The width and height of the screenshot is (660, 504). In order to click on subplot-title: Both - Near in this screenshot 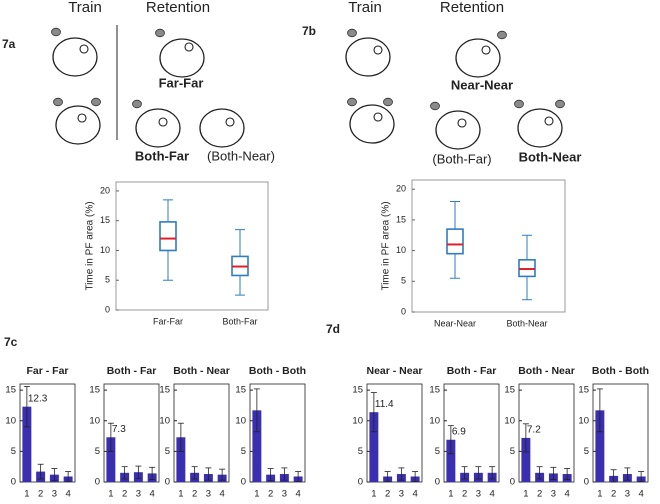, I will do `click(201, 371)`.